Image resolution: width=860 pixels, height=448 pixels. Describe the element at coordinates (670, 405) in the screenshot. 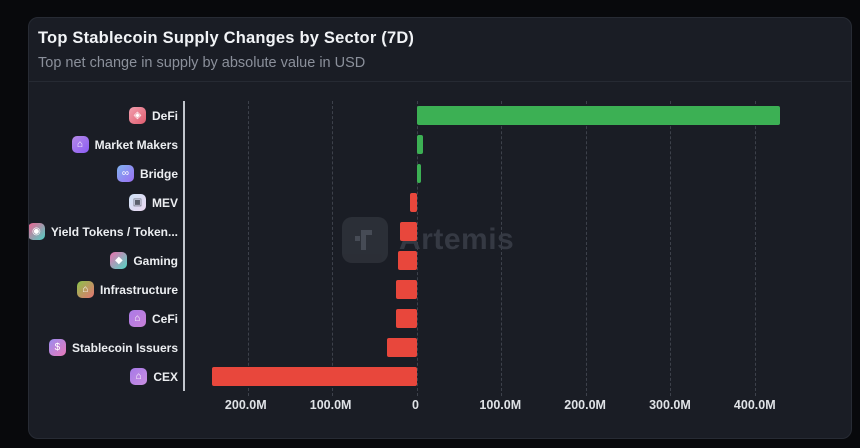

I see `x-tick-label: 300.0M` at that location.